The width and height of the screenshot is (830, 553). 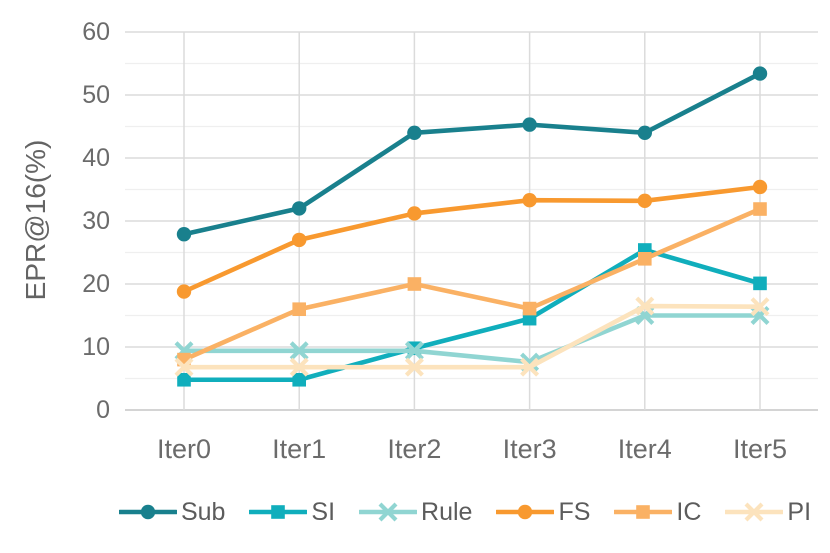 What do you see at coordinates (203, 511) in the screenshot?
I see `legend-label: Sub` at bounding box center [203, 511].